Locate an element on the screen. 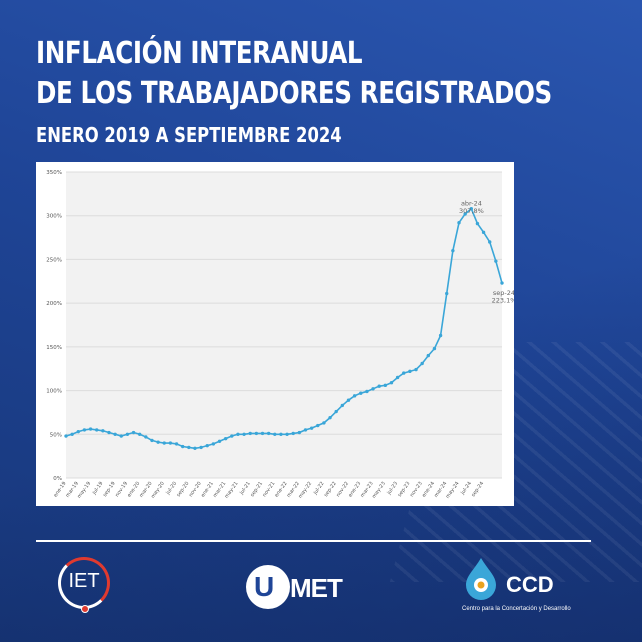  title-line-2: DE LOS TRABAJADORES REGISTRADOS is located at coordinates (294, 93).